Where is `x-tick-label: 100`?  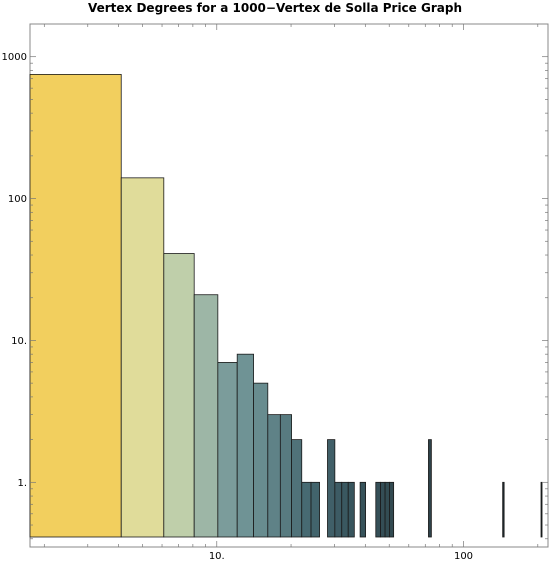
x-tick-label: 100 is located at coordinates (463, 556).